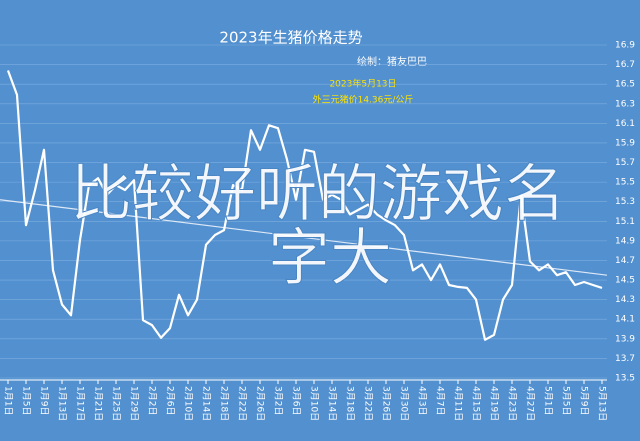  I want to click on y-tick-label: 13.7, so click(625, 359).